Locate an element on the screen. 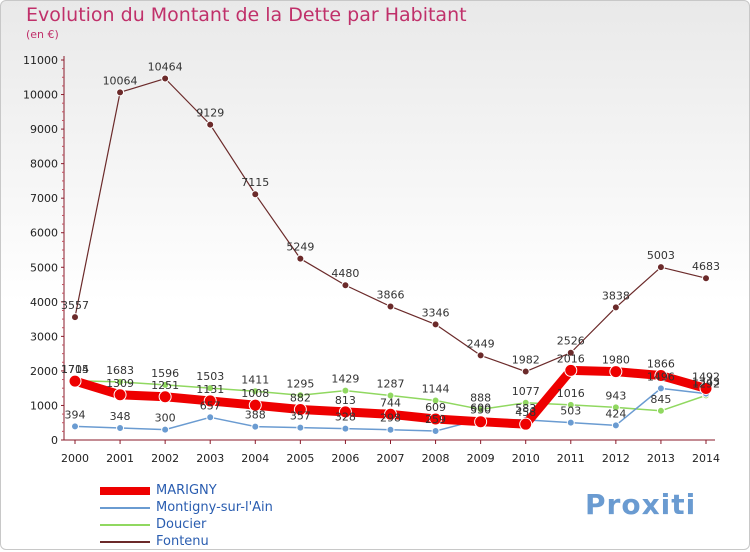 Image resolution: width=750 pixels, height=552 pixels. data-label: 388 is located at coordinates (255, 415).